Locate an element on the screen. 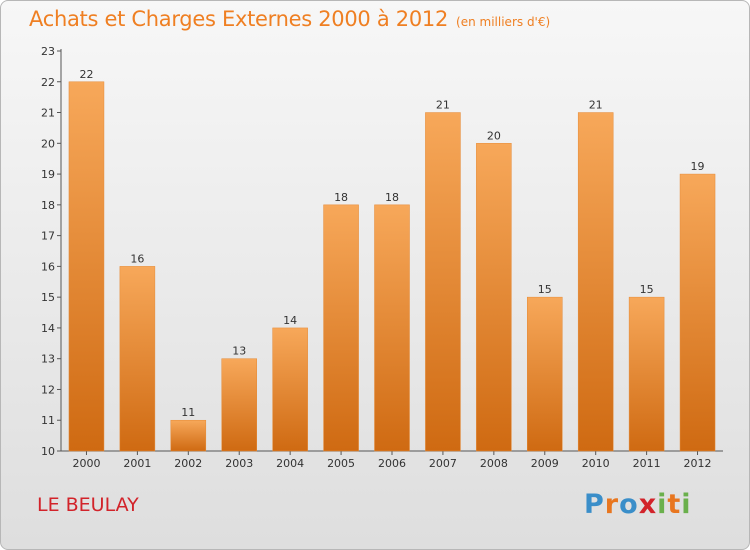  x-tick-label: 2001 is located at coordinates (137, 463).